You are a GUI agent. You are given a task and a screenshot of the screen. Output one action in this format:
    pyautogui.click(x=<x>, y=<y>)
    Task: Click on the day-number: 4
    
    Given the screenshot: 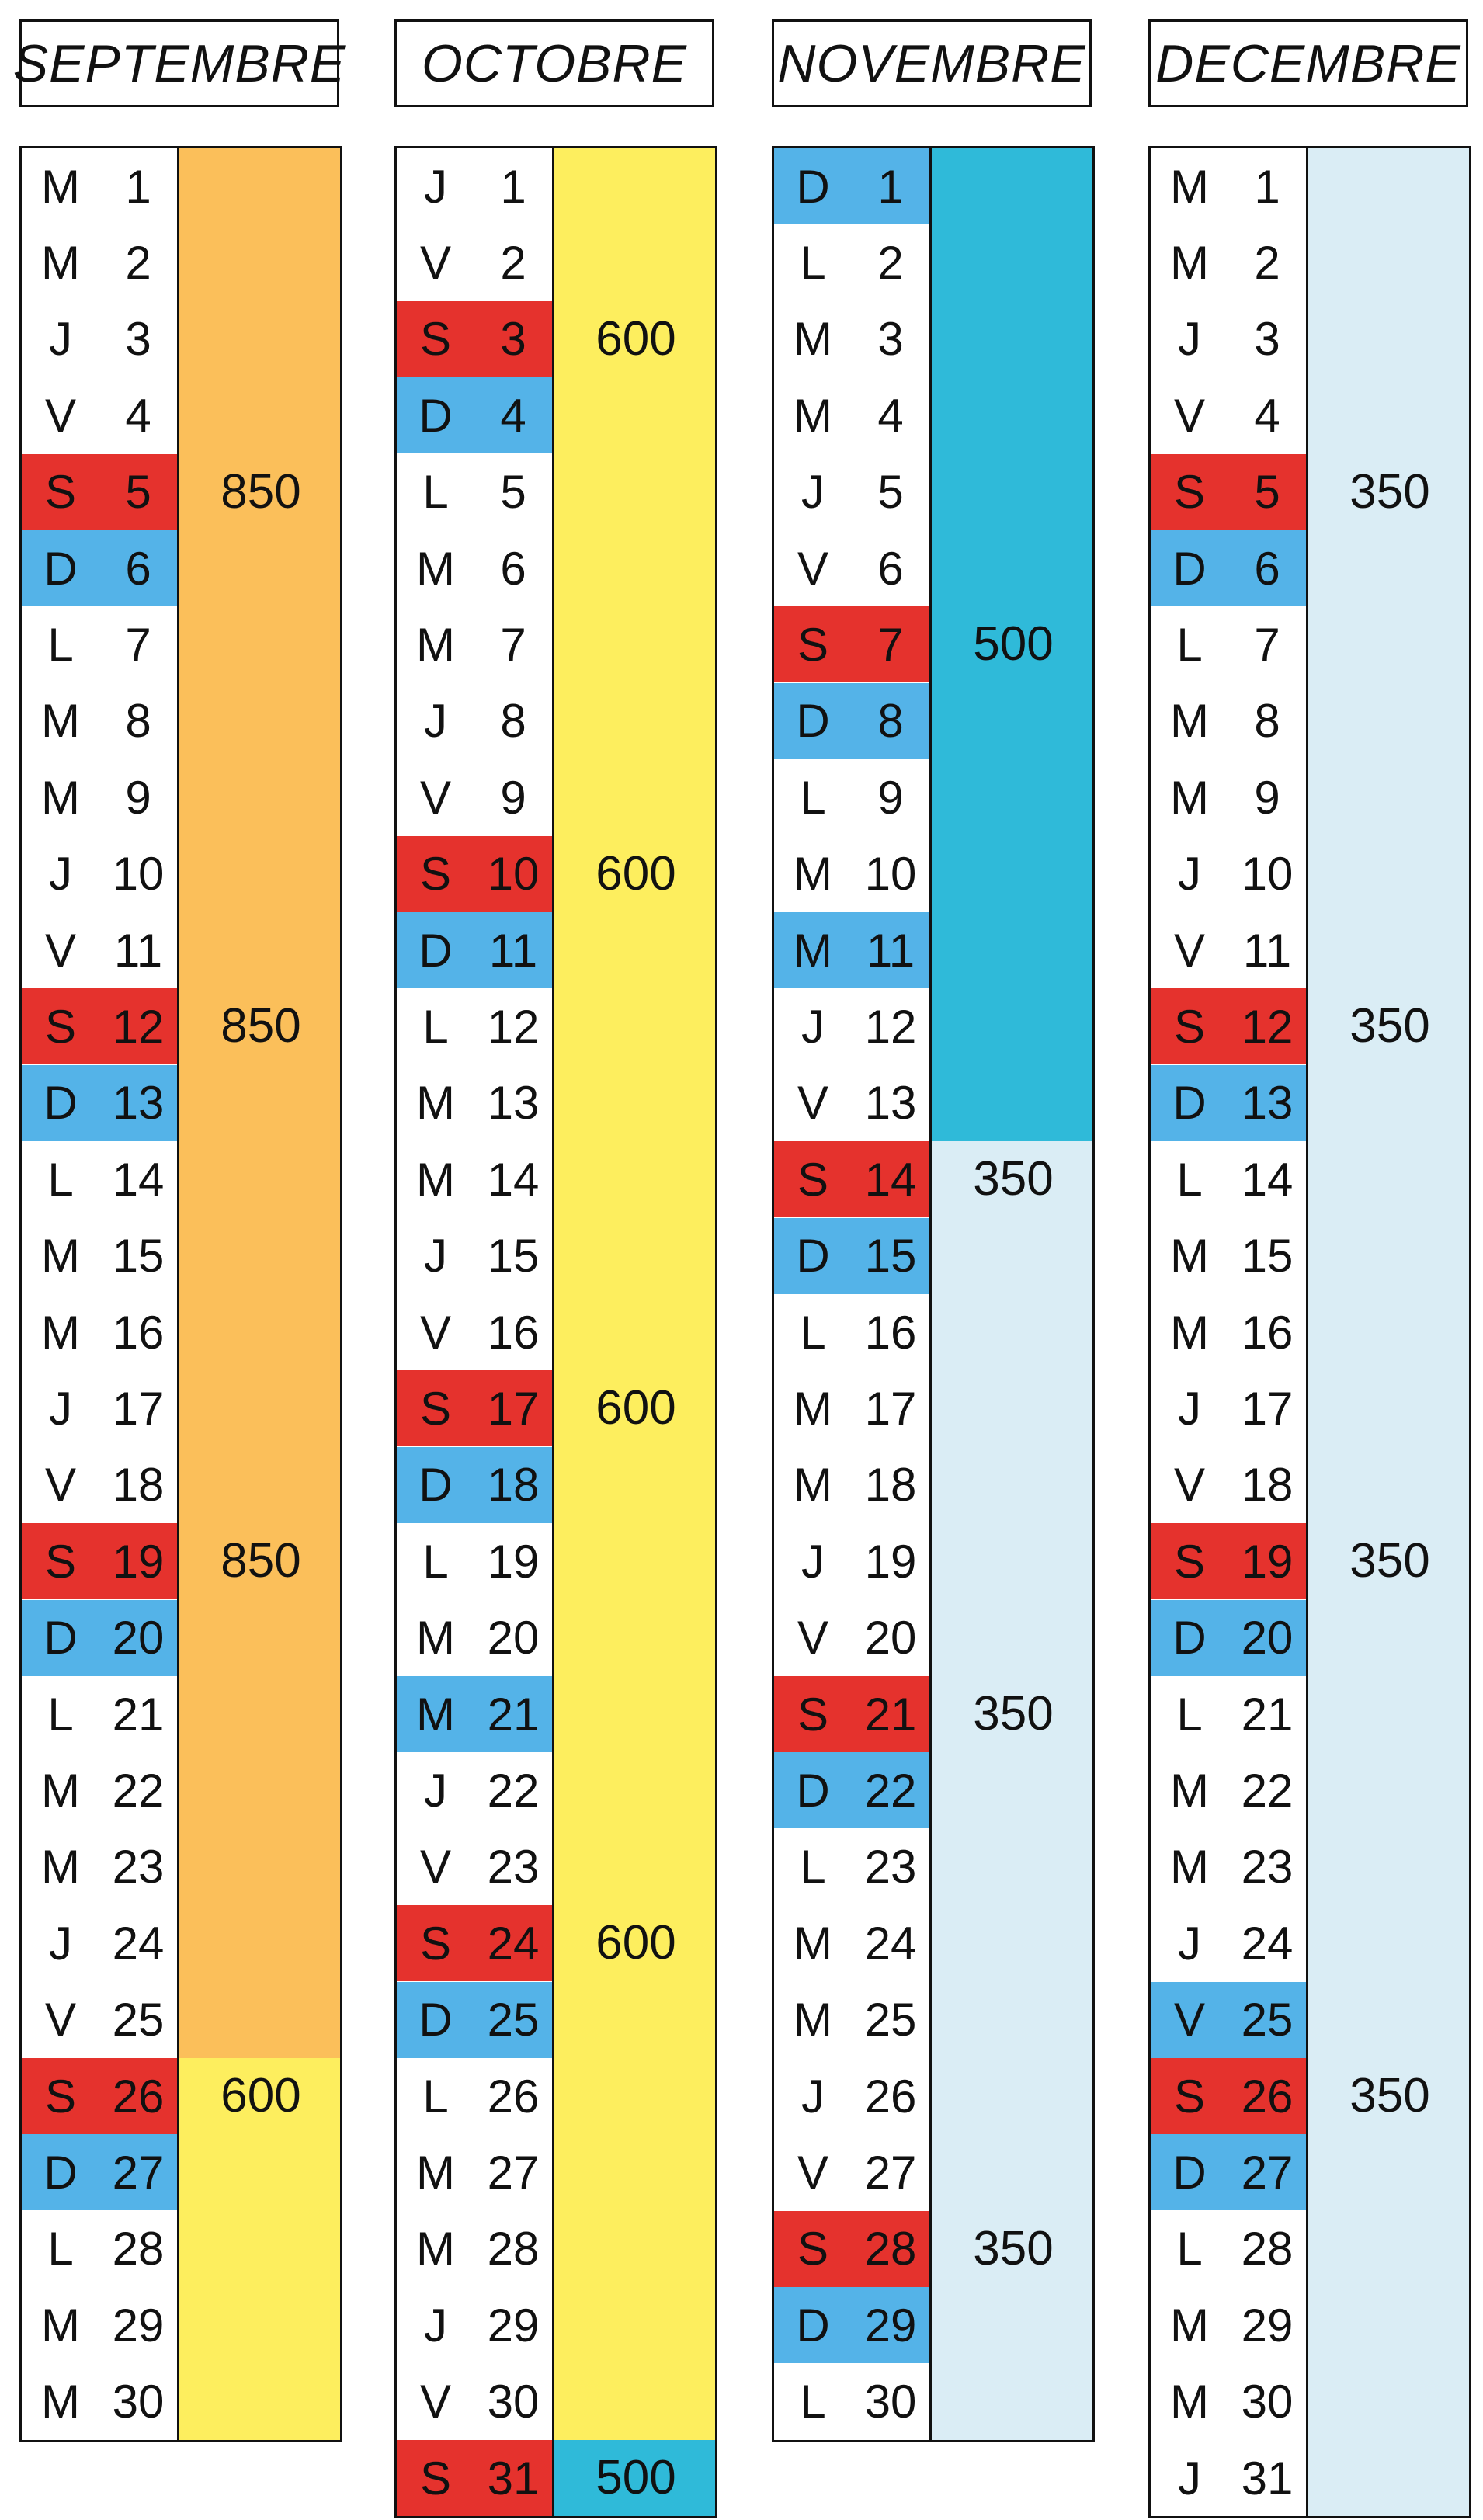 What is the action you would take?
    pyautogui.click(x=138, y=415)
    